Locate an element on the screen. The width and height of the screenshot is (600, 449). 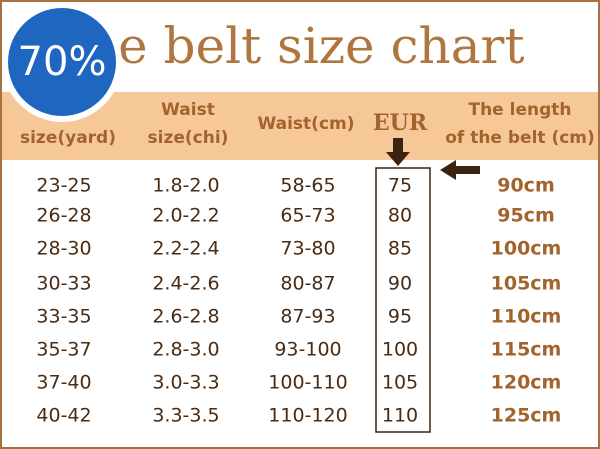
cell-text: 115cm is located at coordinates (526, 350).